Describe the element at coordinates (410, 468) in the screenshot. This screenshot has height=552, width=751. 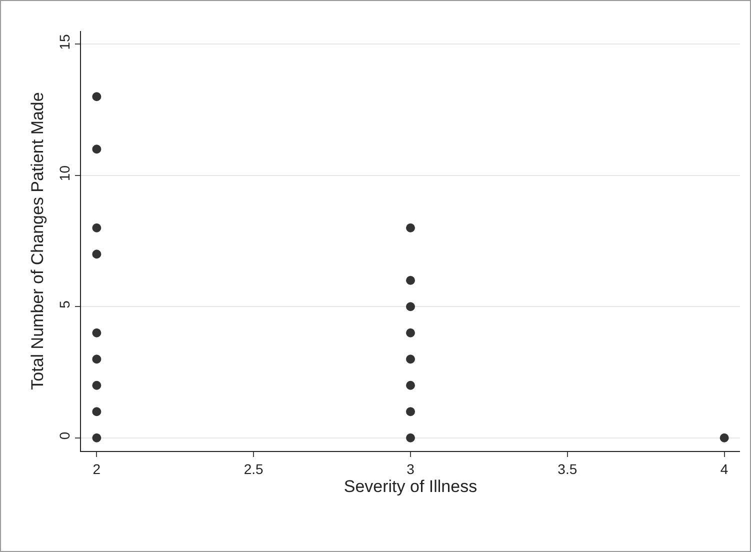
I see `x-tick-label: 3` at that location.